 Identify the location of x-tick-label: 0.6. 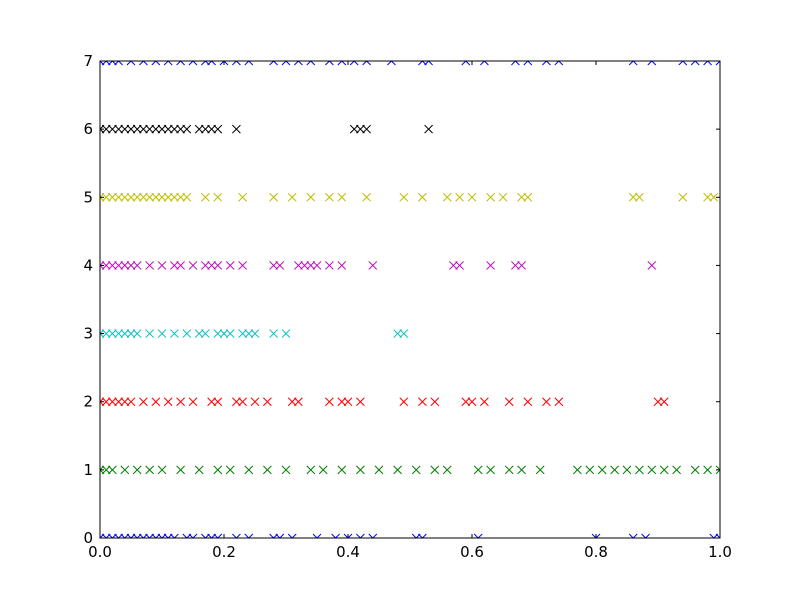
(472, 552).